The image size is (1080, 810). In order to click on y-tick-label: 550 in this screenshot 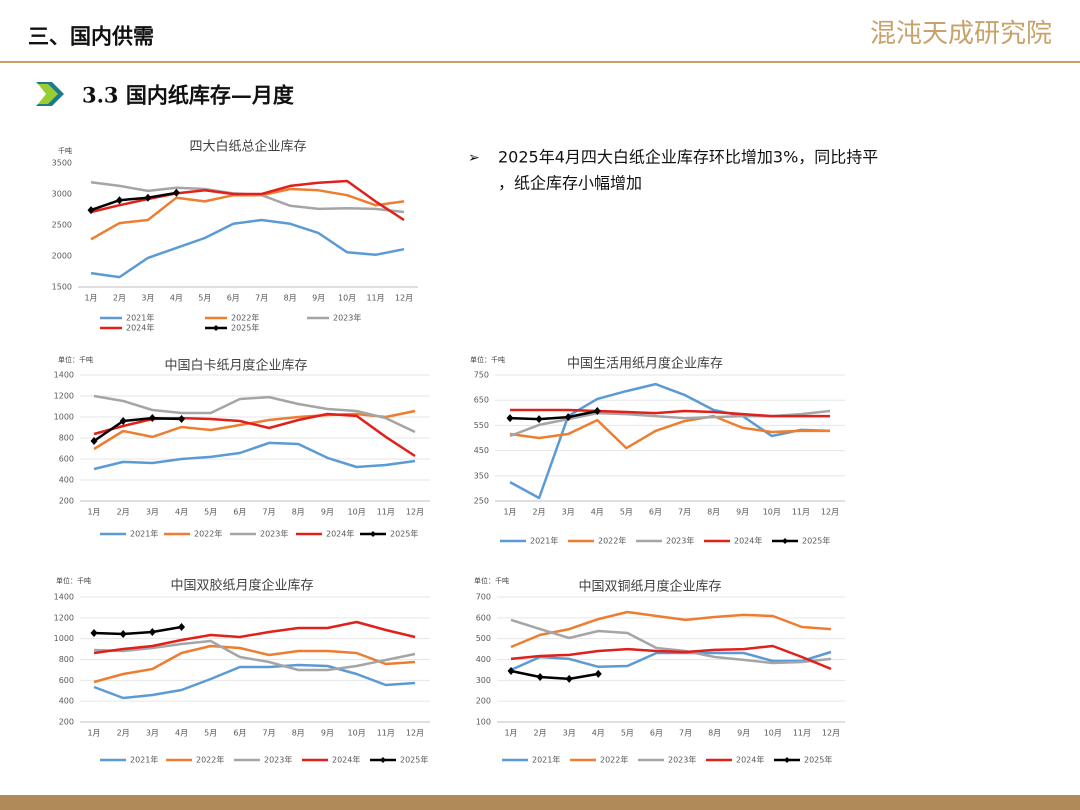, I will do `click(481, 425)`.